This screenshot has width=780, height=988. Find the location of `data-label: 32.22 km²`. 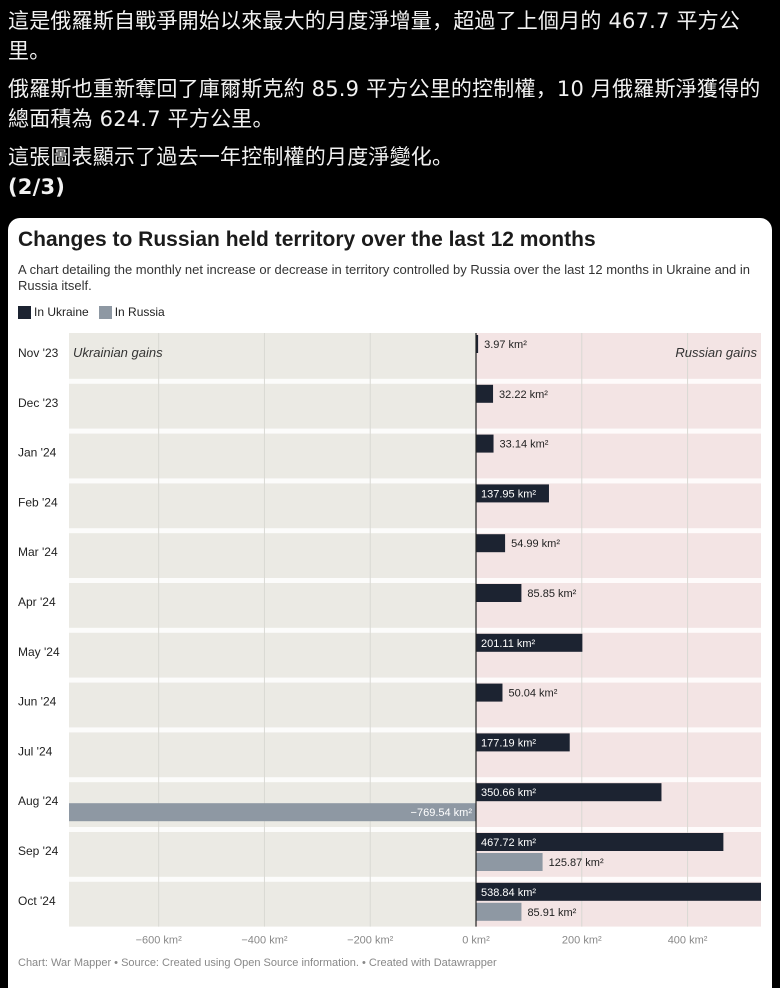

data-label: 32.22 km² is located at coordinates (523, 395).